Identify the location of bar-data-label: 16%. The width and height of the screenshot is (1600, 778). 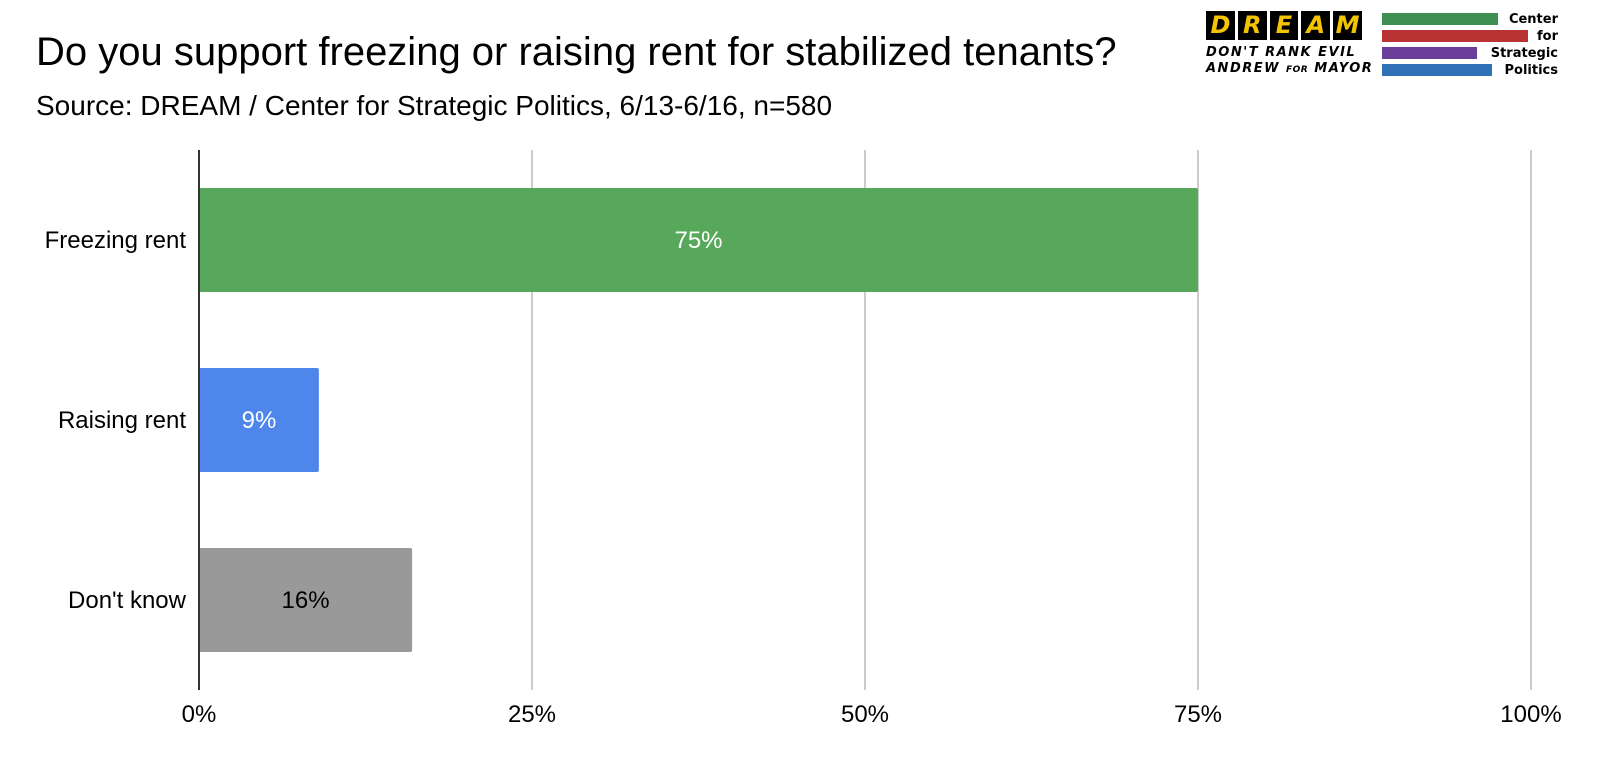
(306, 600).